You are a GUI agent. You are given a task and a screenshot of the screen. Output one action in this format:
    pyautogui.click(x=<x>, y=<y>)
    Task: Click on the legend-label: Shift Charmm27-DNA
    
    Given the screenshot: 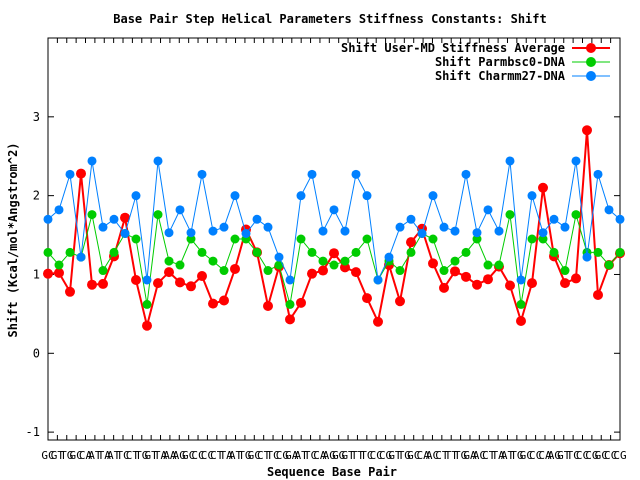 What is the action you would take?
    pyautogui.click(x=500, y=76)
    